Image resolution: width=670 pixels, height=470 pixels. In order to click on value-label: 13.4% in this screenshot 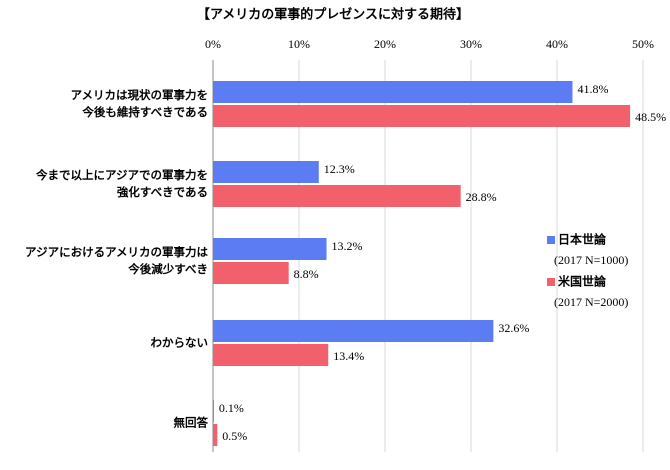, I will do `click(348, 356)`.